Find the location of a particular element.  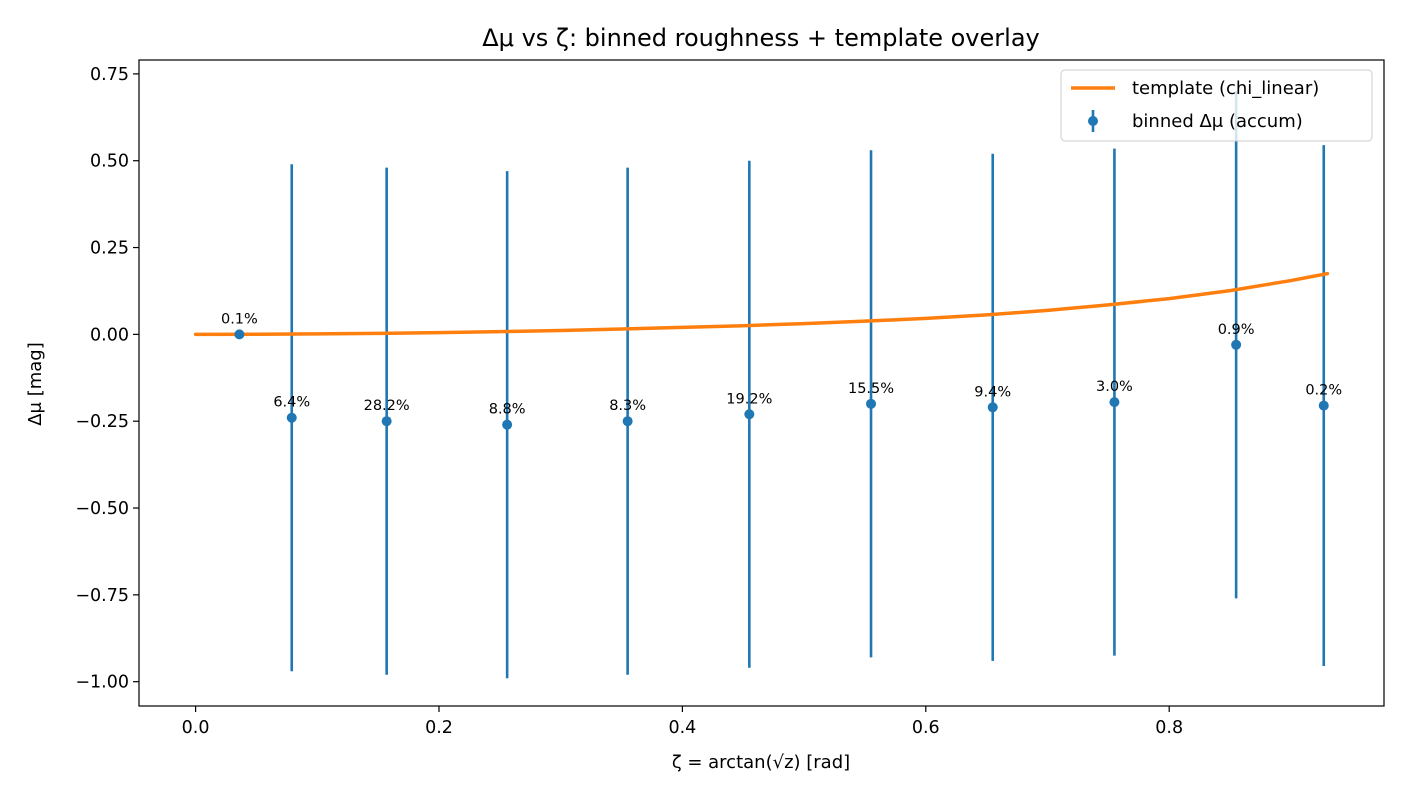

legend: template (chi_linear)binned Δμ (accum) is located at coordinates (1216, 105).